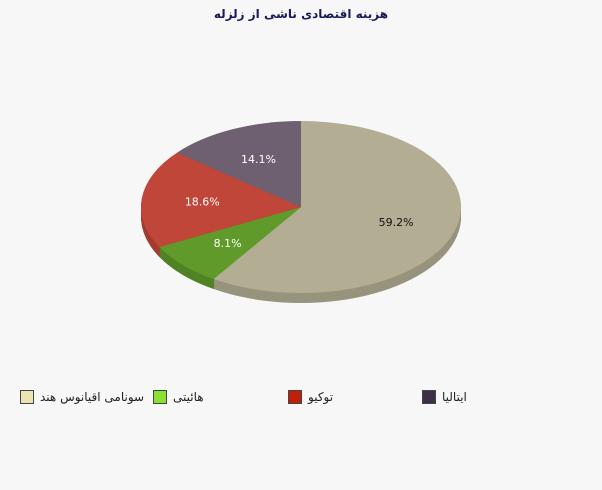 The width and height of the screenshot is (602, 490). I want to click on chart-title: هزینه اقتصادی ناشی از زلزله, so click(301, 14).